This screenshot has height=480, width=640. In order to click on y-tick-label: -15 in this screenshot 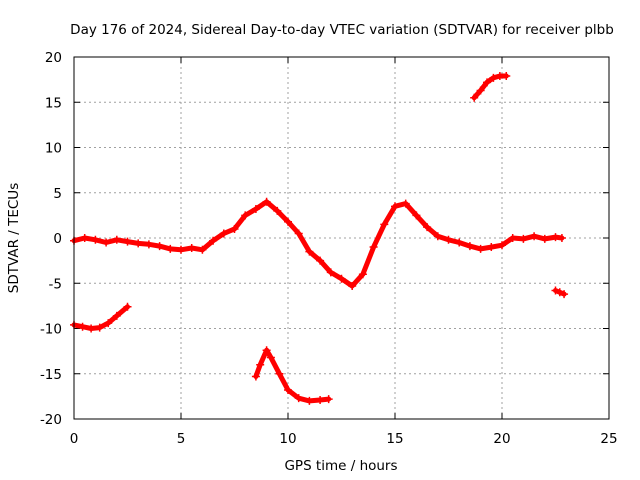, I will do `click(51, 375)`.